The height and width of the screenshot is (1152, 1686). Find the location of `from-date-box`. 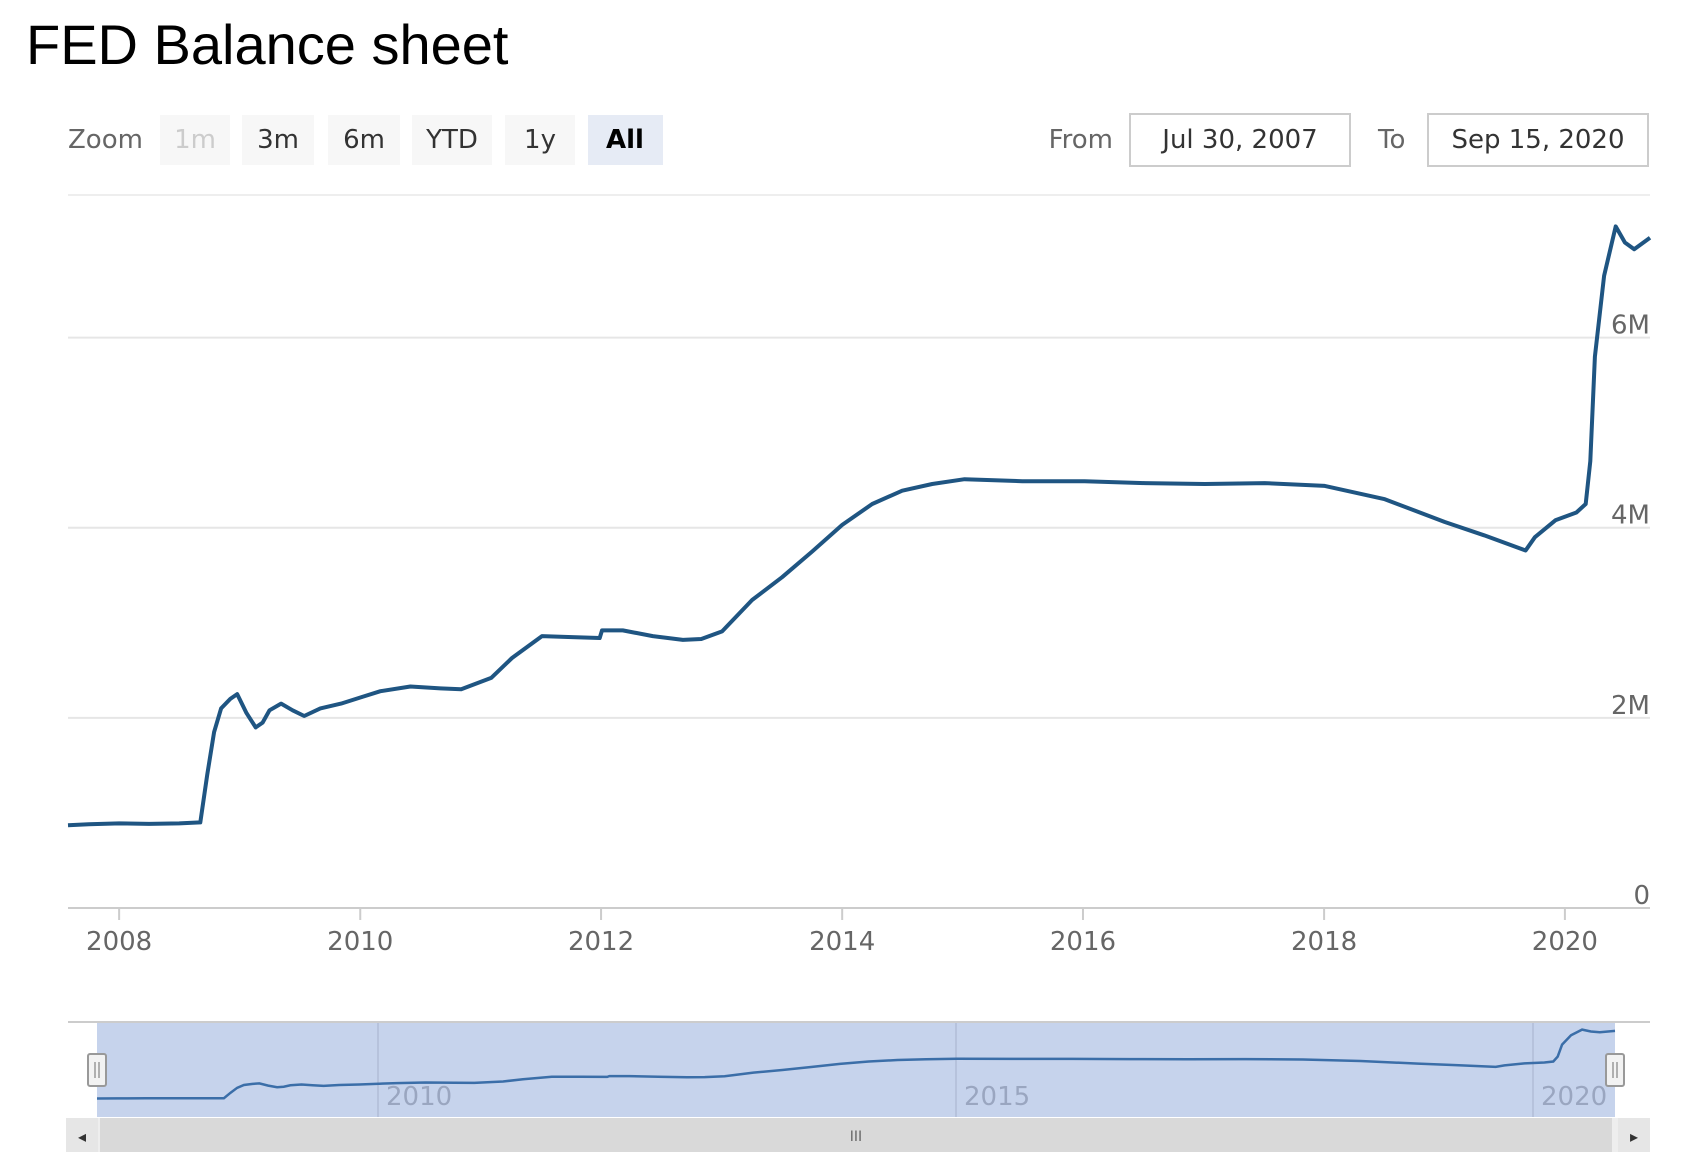

from-date-box is located at coordinates (1240, 140).